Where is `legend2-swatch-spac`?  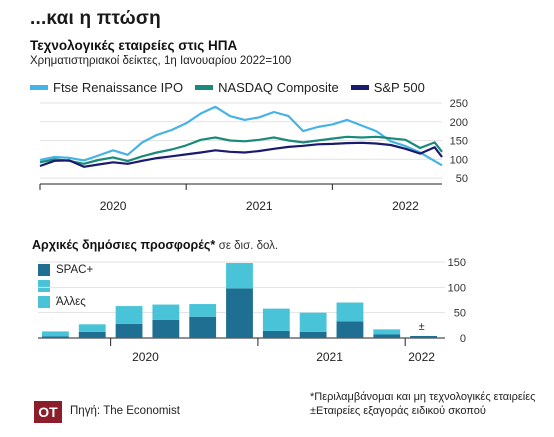
legend2-swatch-spac is located at coordinates (44, 270).